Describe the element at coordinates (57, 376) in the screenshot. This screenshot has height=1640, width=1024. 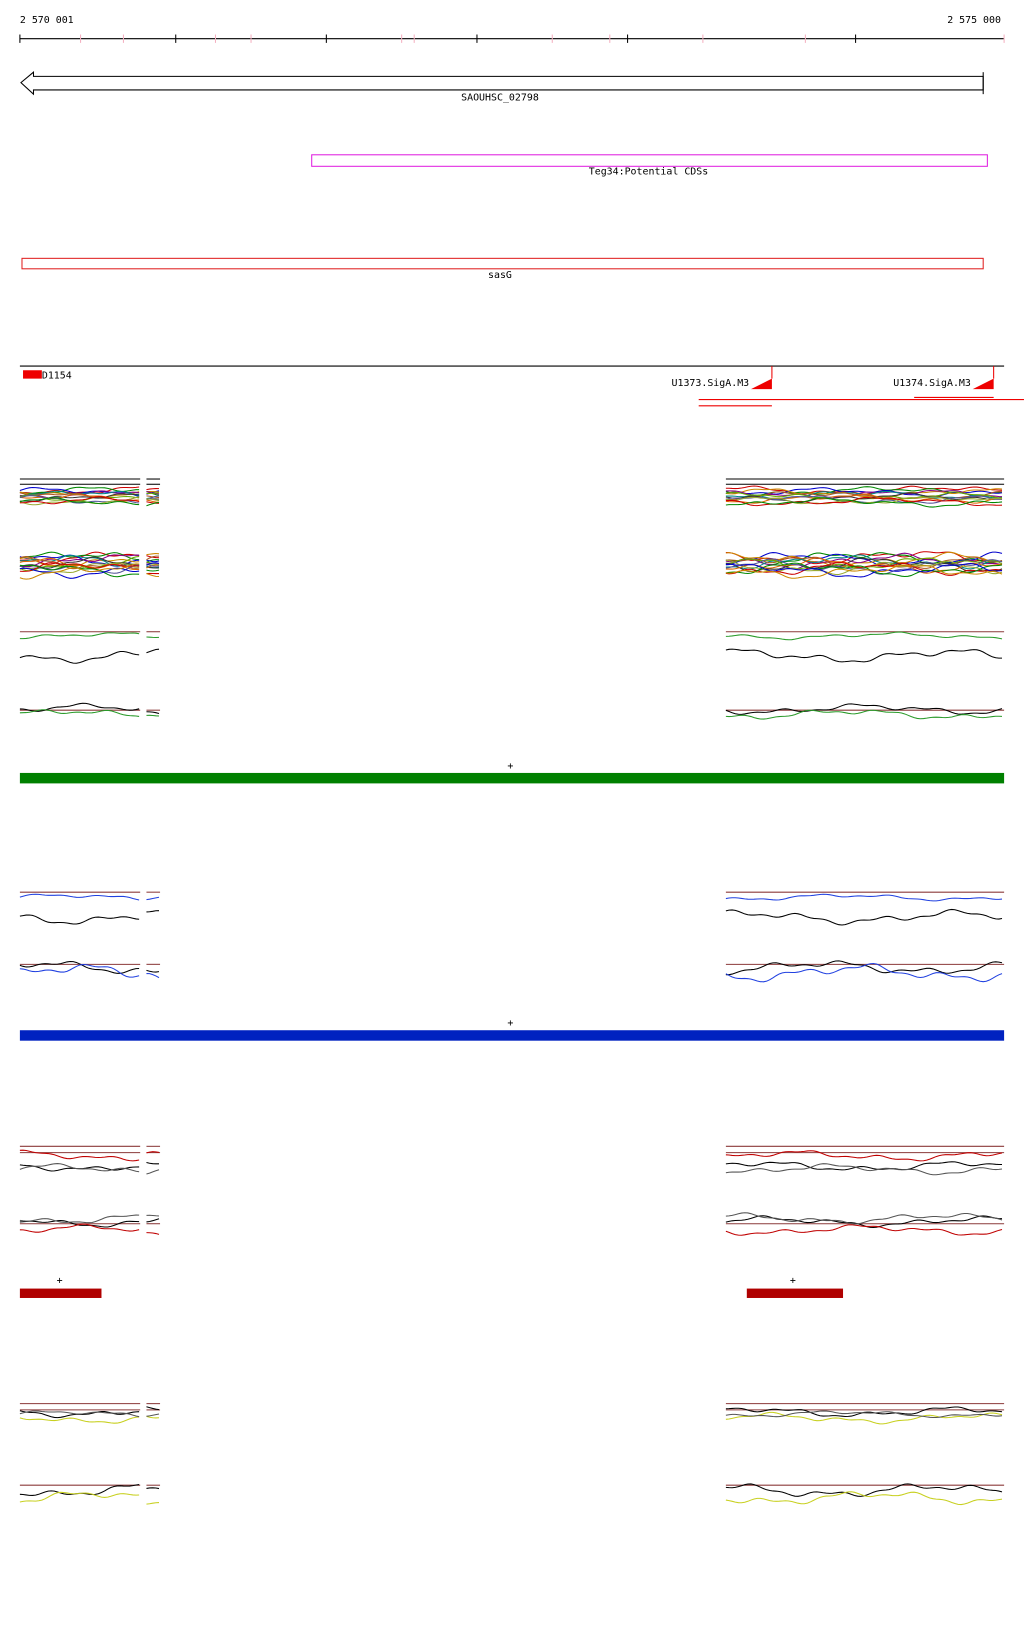
I see `promoter-left-label: D1154` at that location.